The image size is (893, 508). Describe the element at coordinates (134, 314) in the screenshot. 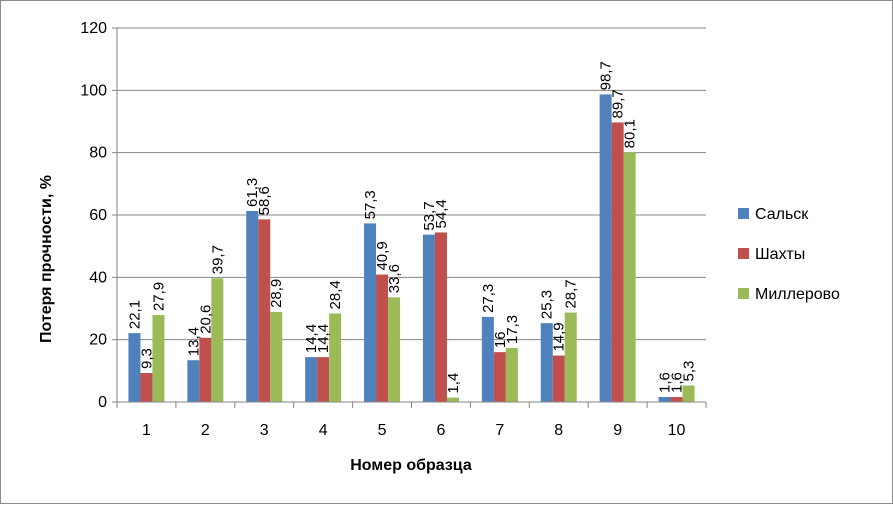

I see `data-label: 22,1` at that location.